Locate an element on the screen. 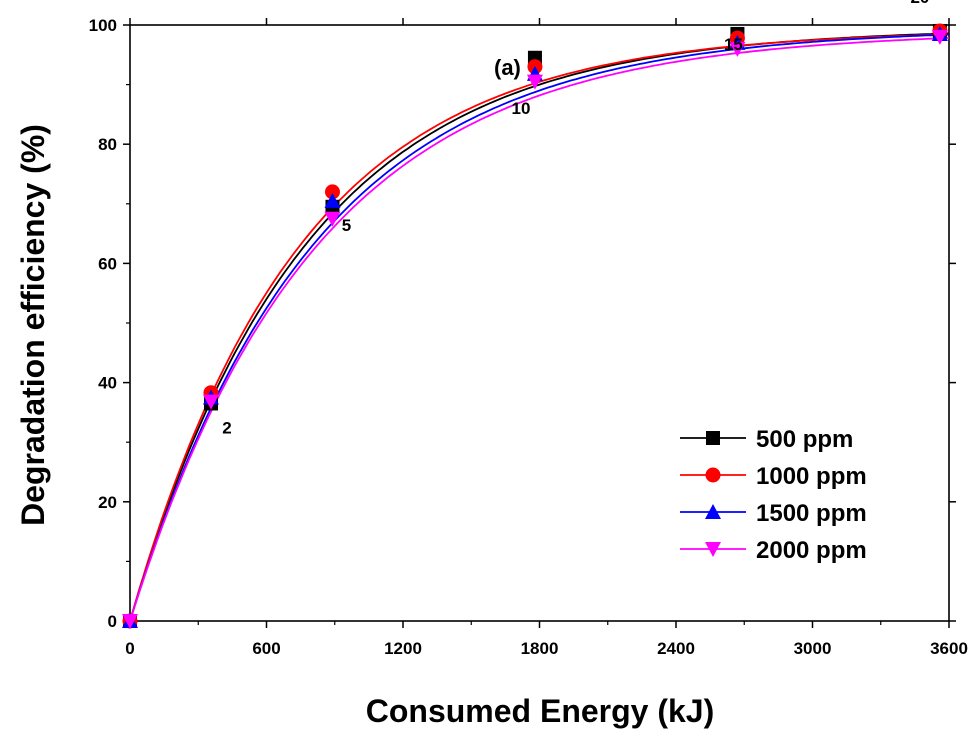 The image size is (980, 731). legend-label: 1500 ppm is located at coordinates (811, 513).